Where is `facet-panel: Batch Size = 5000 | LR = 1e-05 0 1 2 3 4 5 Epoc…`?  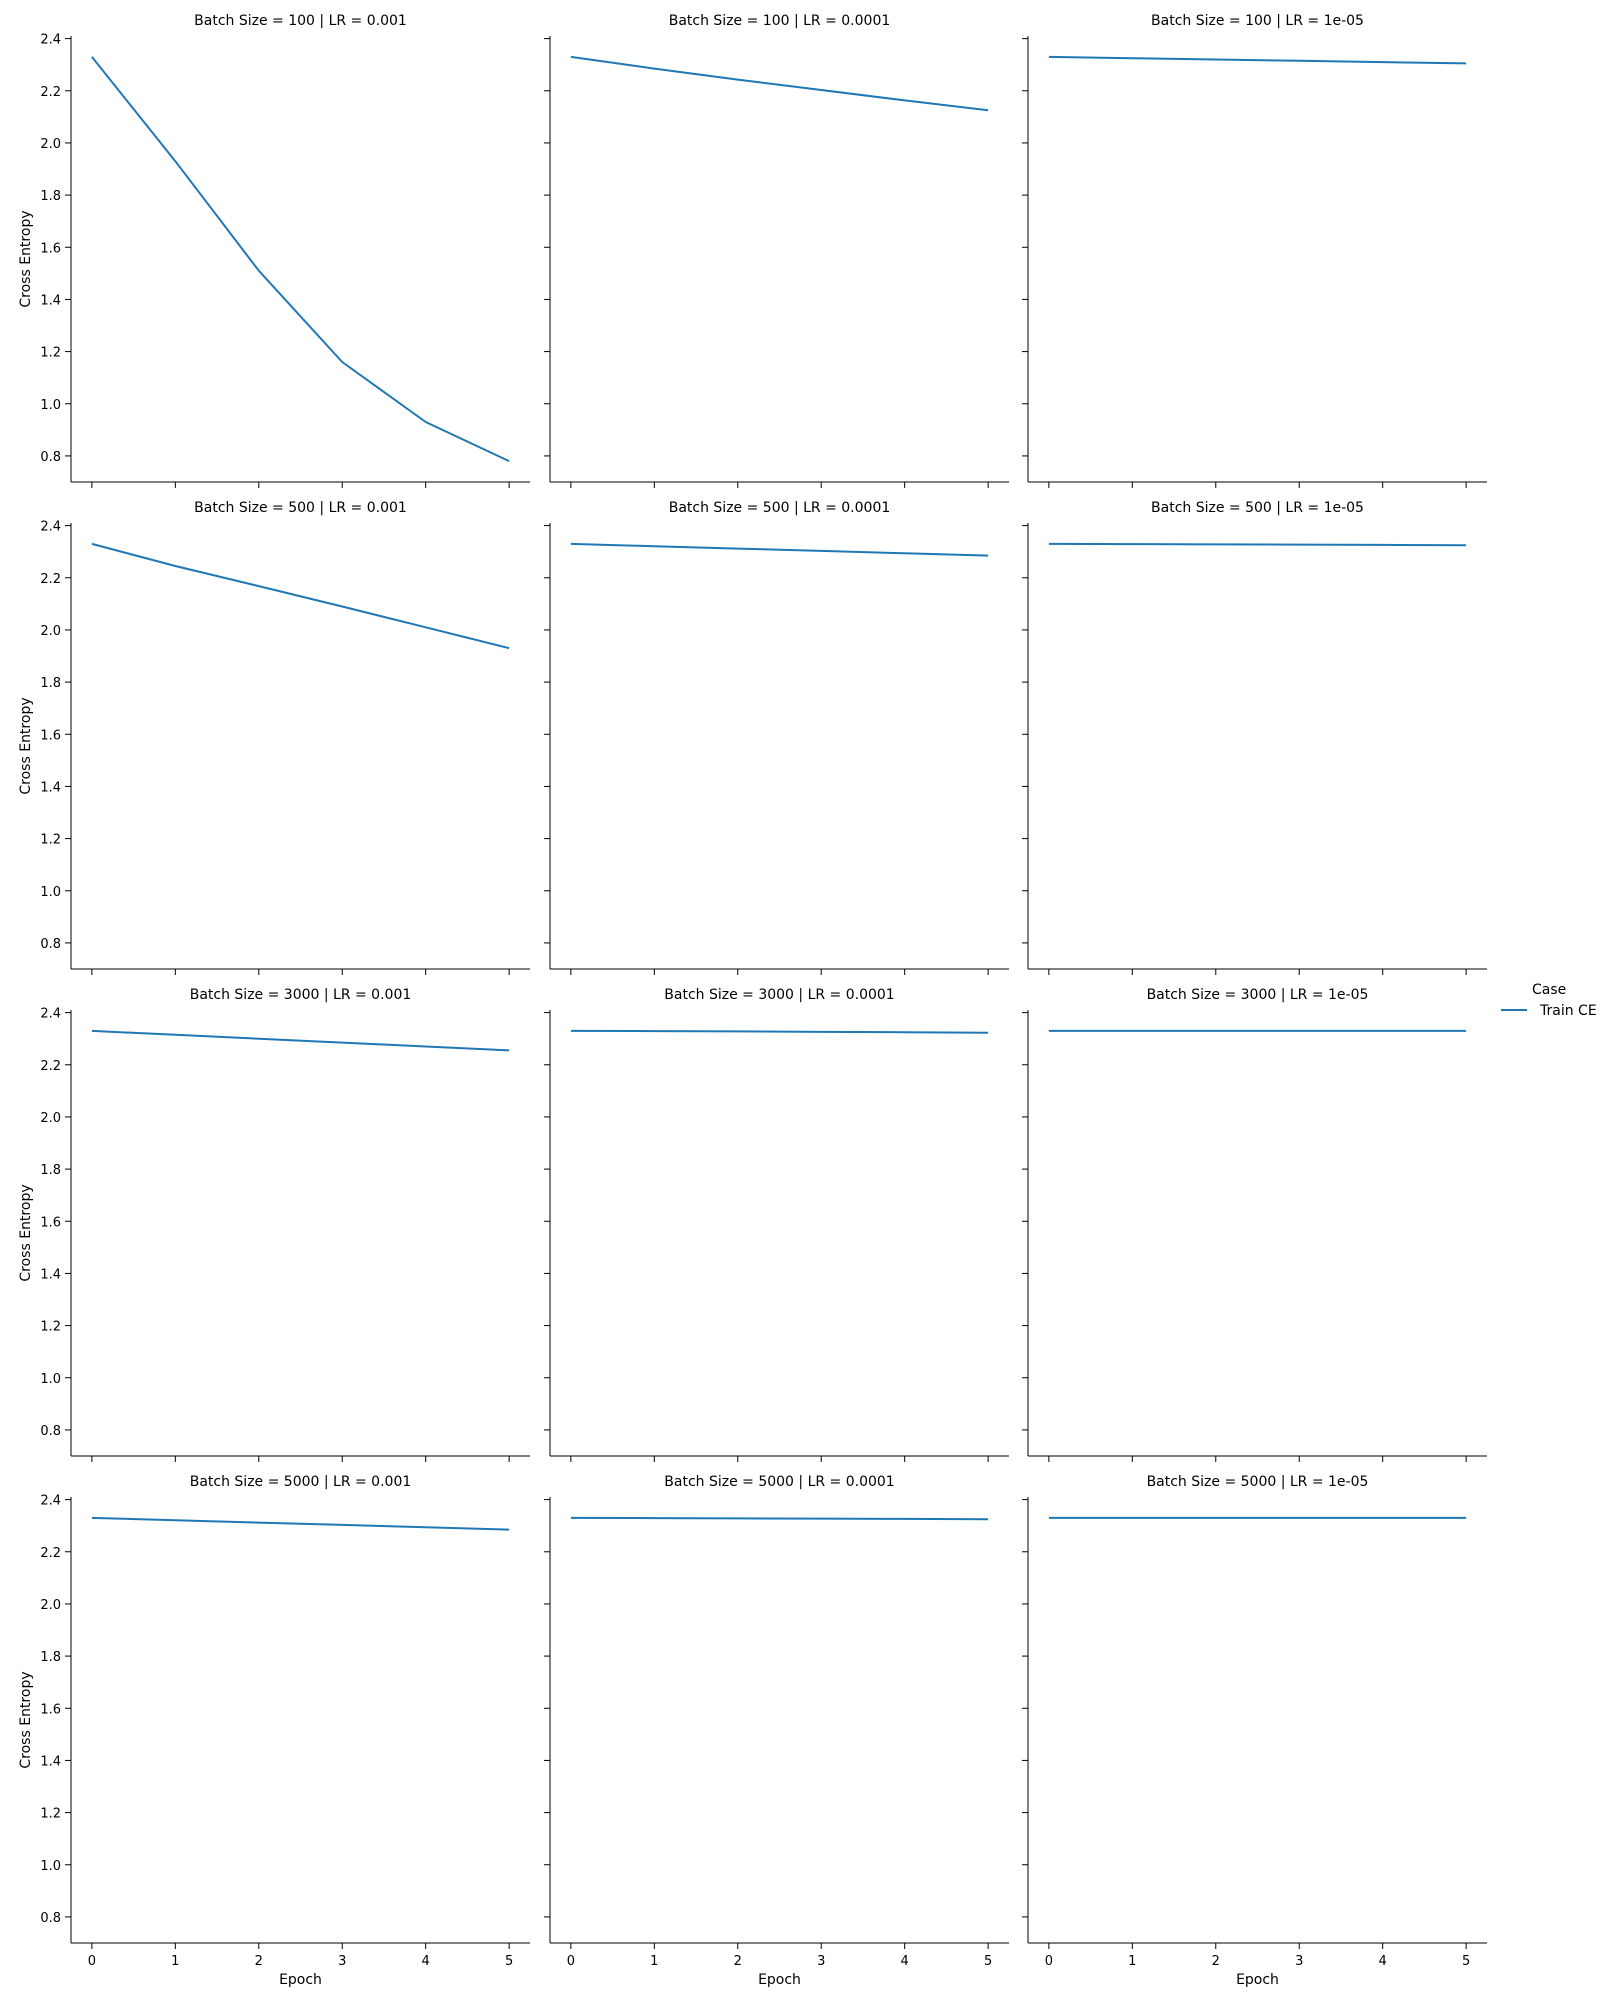
facet-panel: Batch Size = 5000 | LR = 1e-05 0 1 2 3 4 5 Epoc… is located at coordinates (1254, 1731).